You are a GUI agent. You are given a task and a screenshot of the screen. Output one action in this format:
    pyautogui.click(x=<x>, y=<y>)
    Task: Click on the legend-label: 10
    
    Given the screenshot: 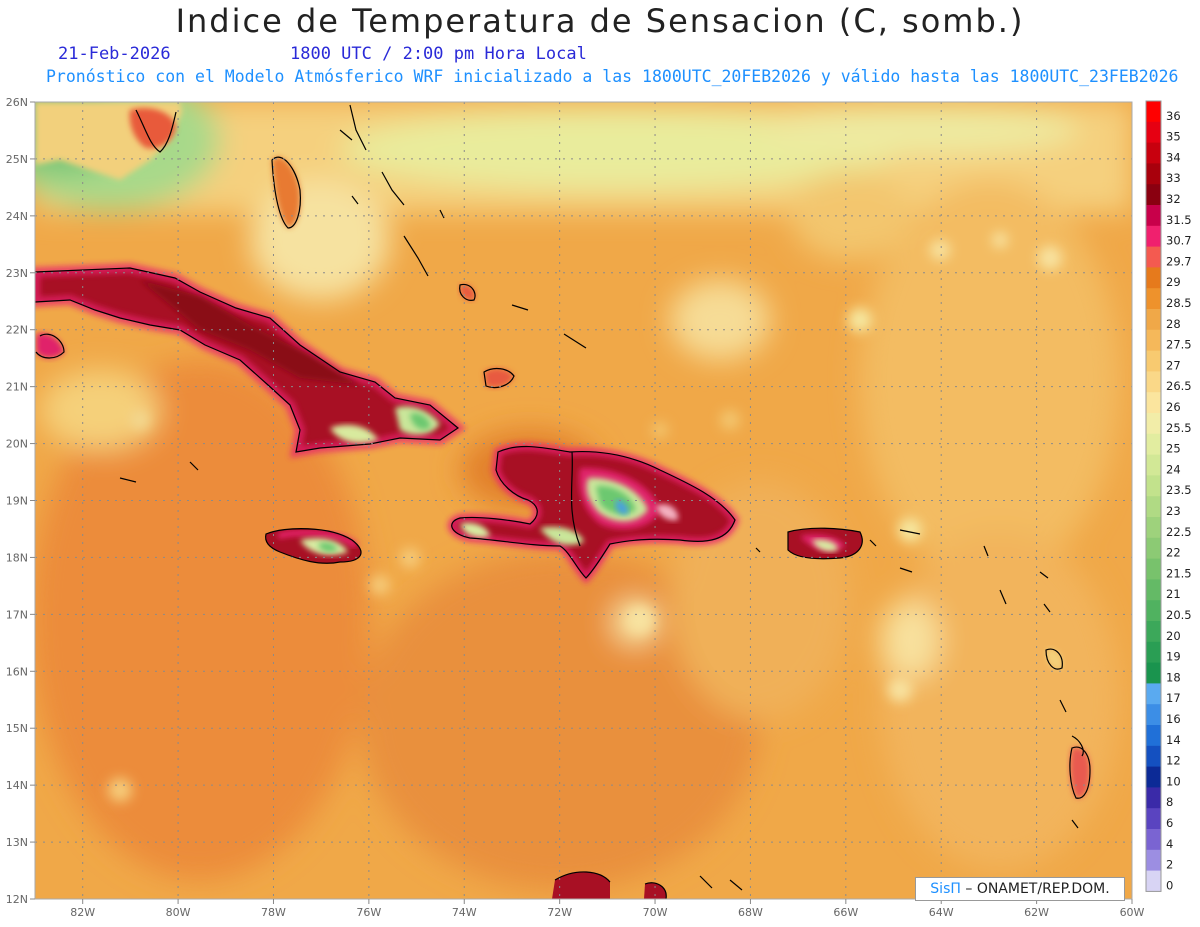 What is the action you would take?
    pyautogui.click(x=1173, y=781)
    